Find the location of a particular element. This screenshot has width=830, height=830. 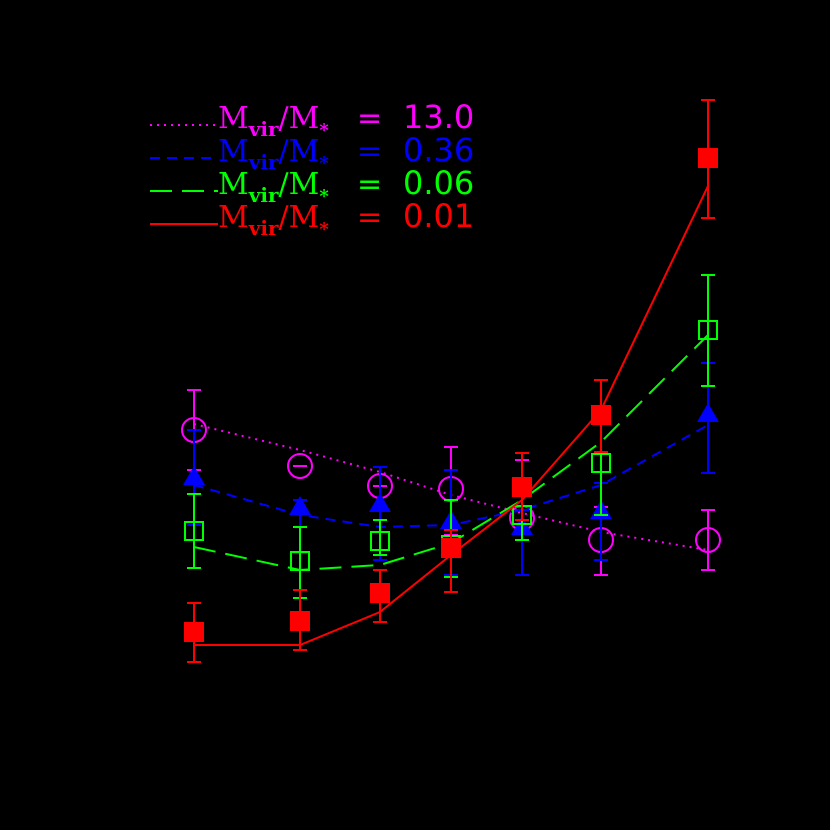

legend-value: 13.0 is located at coordinates (438, 117).